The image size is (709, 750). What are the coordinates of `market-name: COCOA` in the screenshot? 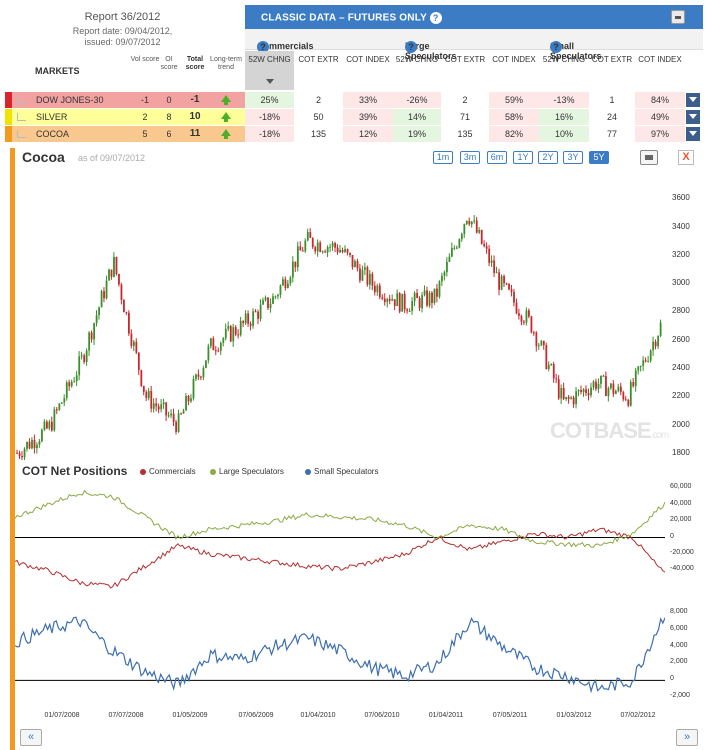 It's located at (53, 134).